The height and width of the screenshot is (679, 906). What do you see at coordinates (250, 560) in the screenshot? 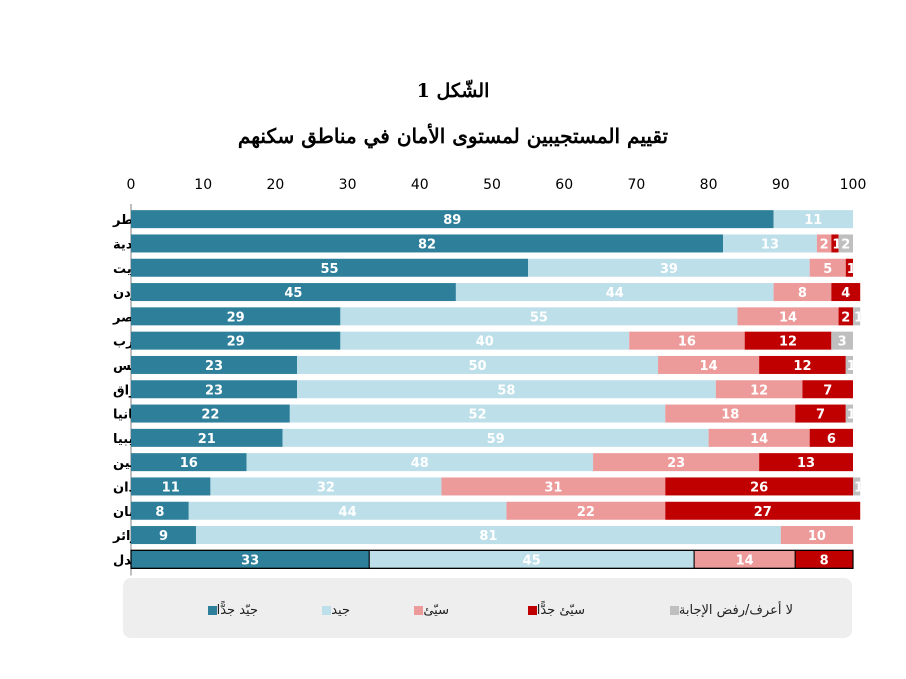
I see `data-label: 33` at bounding box center [250, 560].